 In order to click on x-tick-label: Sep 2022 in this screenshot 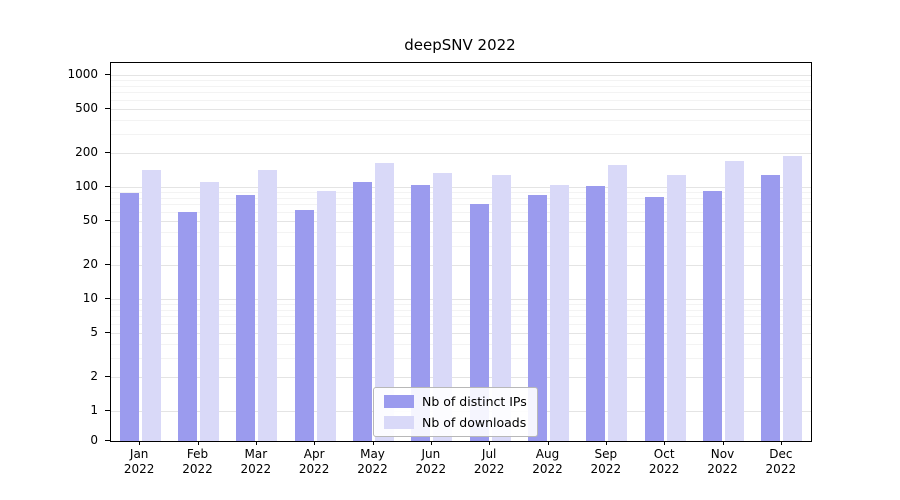, I will do `click(606, 461)`.